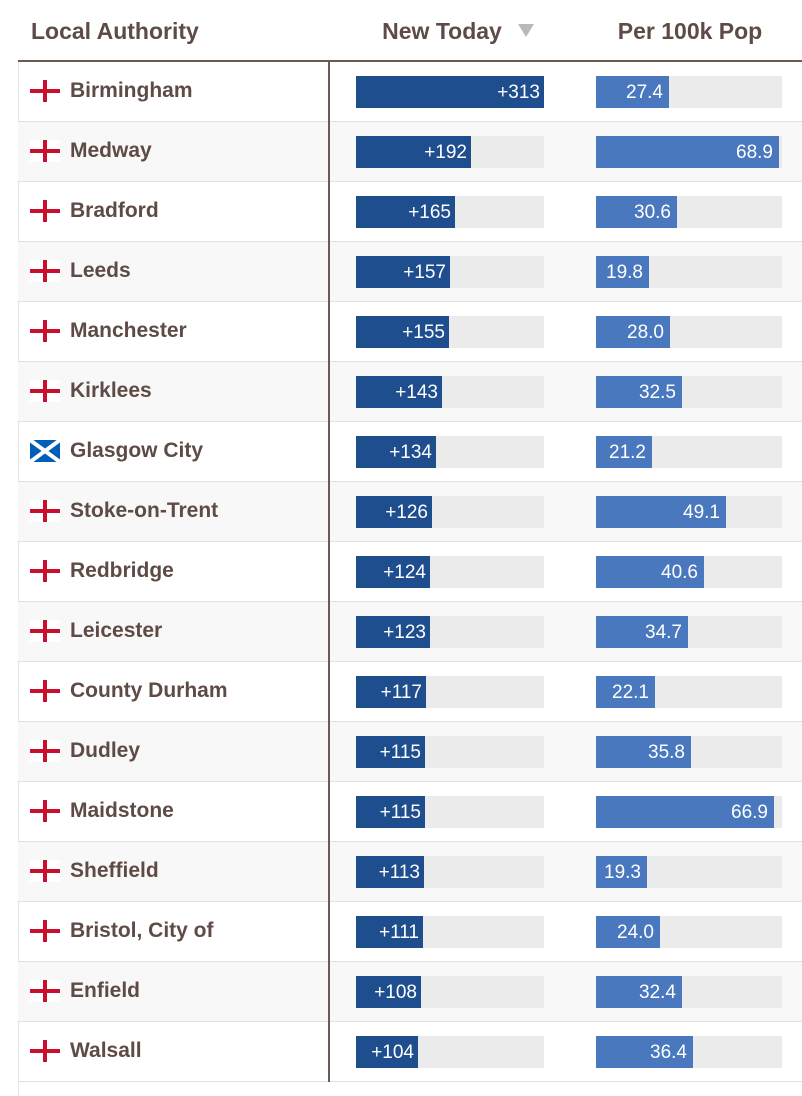 The width and height of the screenshot is (802, 1096). I want to click on new-today-bar-track: +155, so click(450, 332).